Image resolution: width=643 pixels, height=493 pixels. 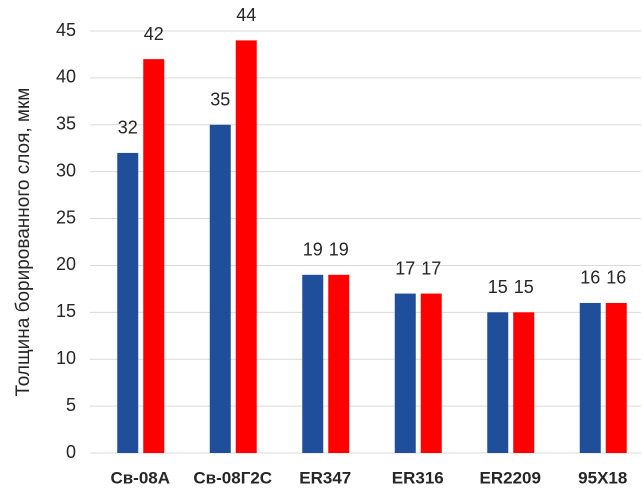 I want to click on x-tick-label: Св-08Г2С, so click(x=232, y=477).